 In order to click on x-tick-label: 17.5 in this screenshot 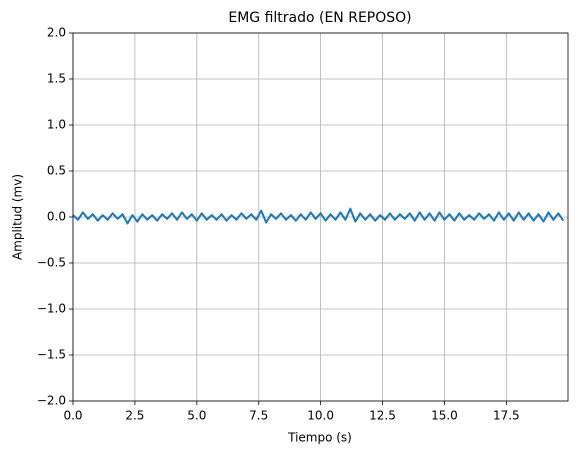, I will do `click(506, 416)`.